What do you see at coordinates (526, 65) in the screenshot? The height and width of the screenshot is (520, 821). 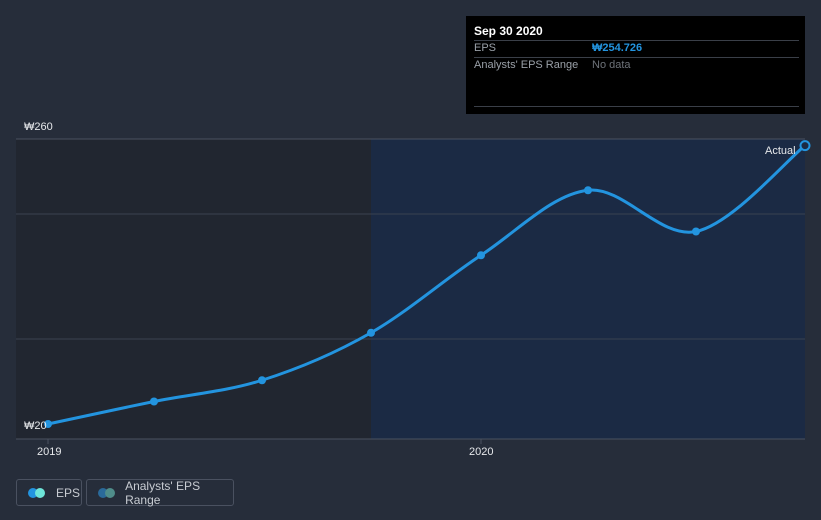 I see `tooltip-range-label: Analysts' EPS Range` at bounding box center [526, 65].